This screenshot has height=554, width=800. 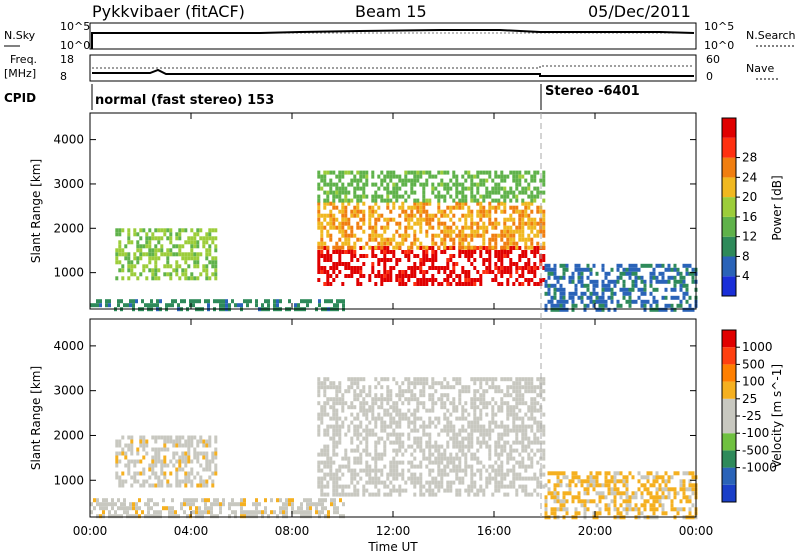 What do you see at coordinates (746, 276) in the screenshot?
I see `colorbar-tick-label: 4` at bounding box center [746, 276].